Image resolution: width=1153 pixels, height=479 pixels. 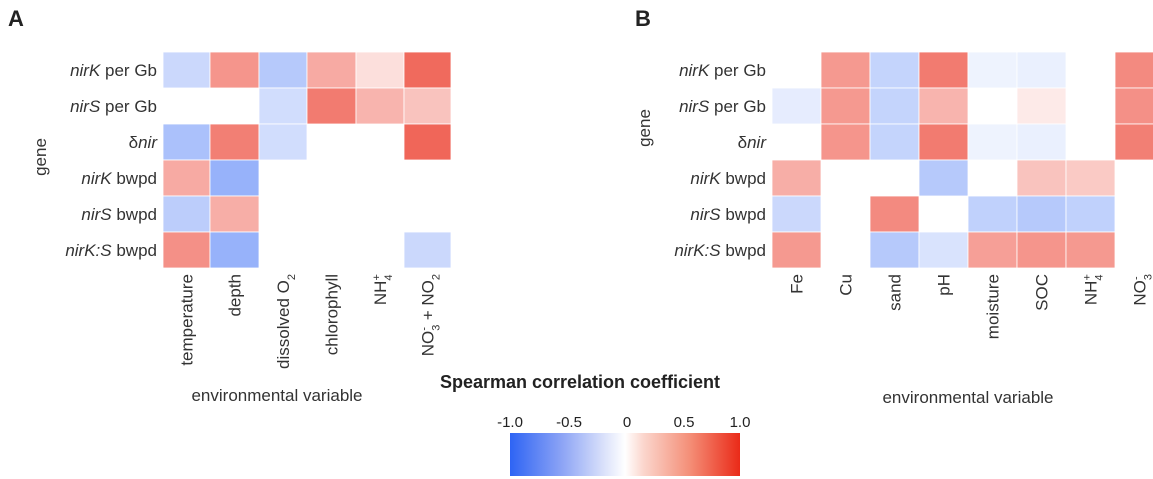 I want to click on colorbar-tick-label: 0.5, so click(x=684, y=422).